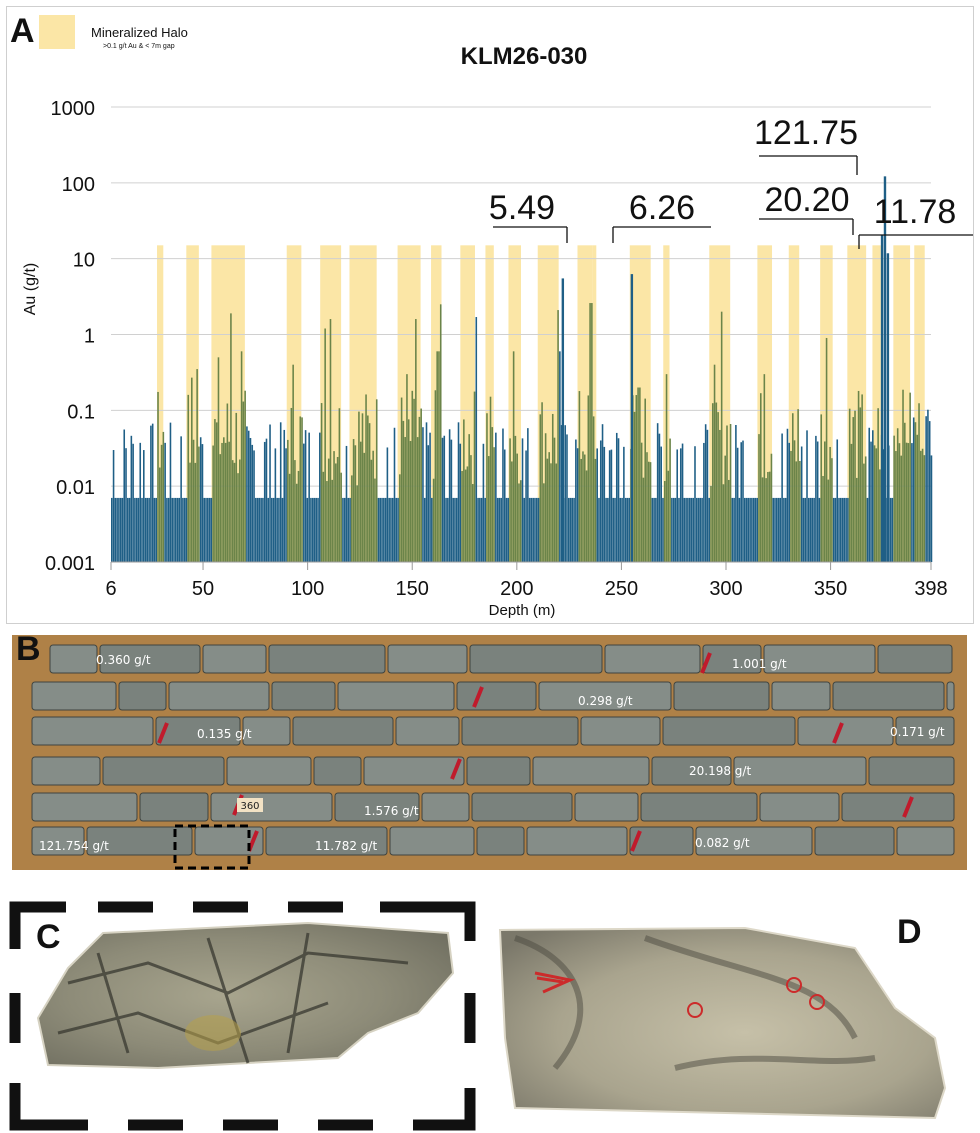 The width and height of the screenshot is (980, 1133). Describe the element at coordinates (307, 589) in the screenshot. I see `x-tick-label-2: 100` at that location.